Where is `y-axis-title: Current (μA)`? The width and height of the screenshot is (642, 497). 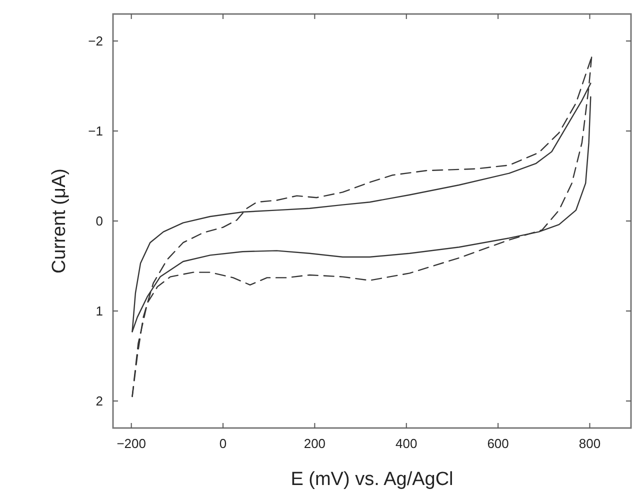
y-axis-title: Current (μA) is located at coordinates (59, 221).